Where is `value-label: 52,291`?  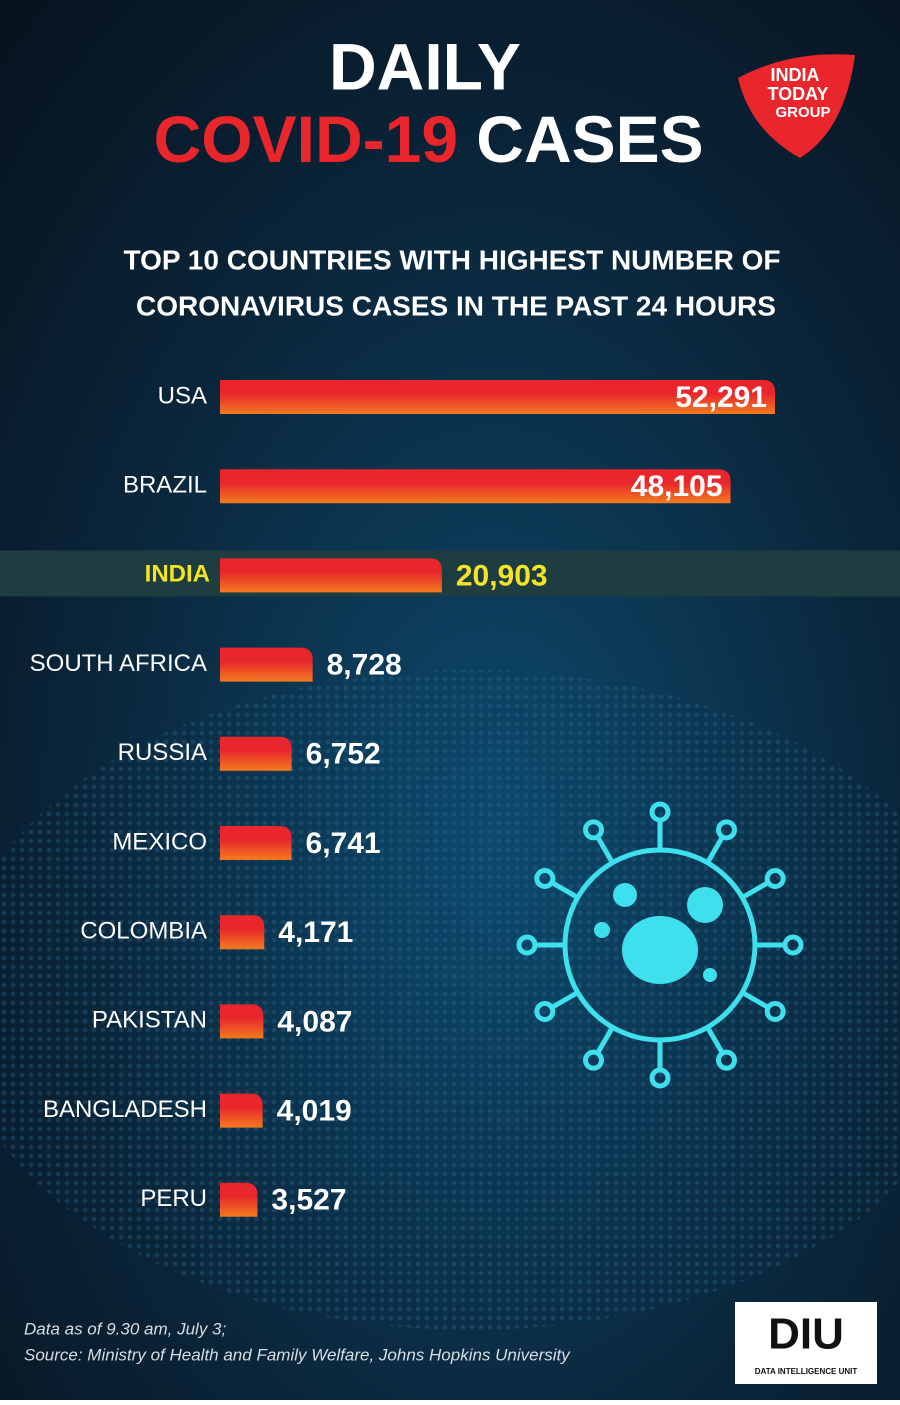
value-label: 52,291 is located at coordinates (721, 397).